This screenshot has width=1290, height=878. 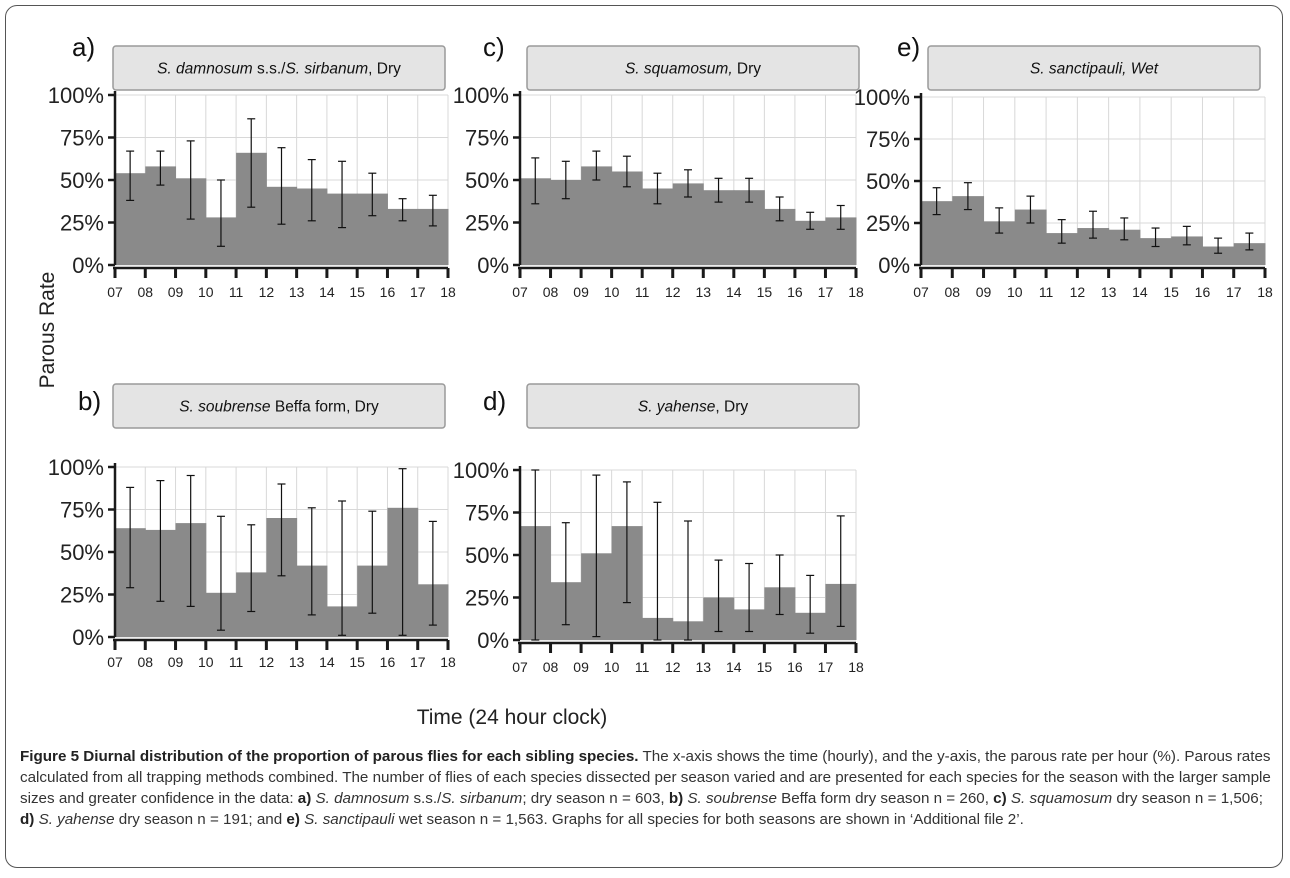 What do you see at coordinates (678, 798) in the screenshot?
I see `caption-item-letter: b)` at bounding box center [678, 798].